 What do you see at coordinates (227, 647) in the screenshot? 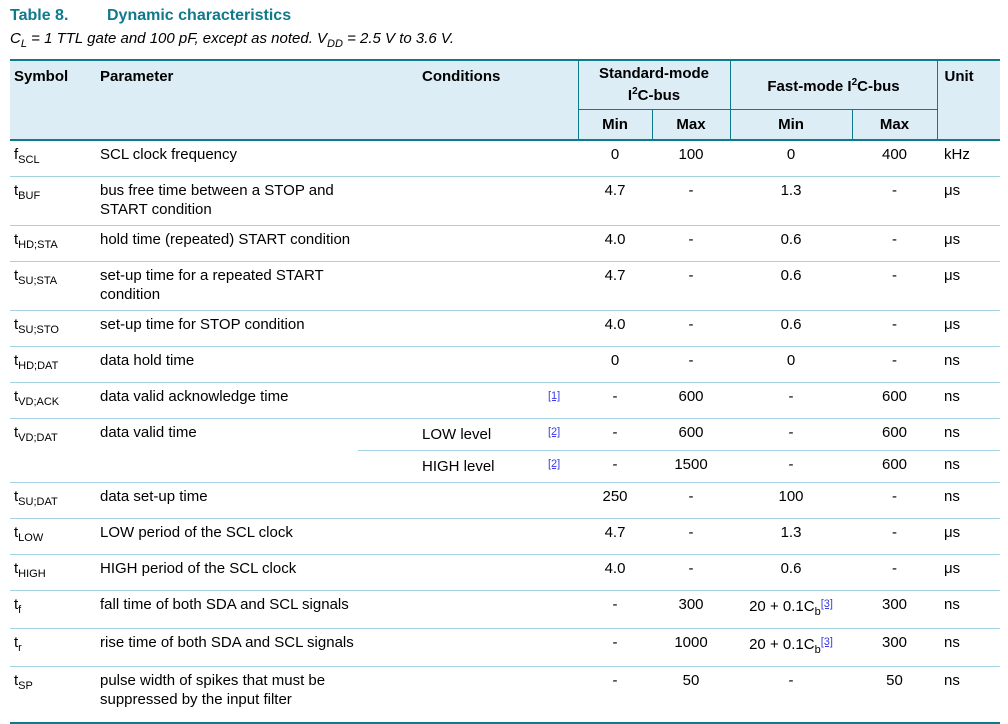
I see `parameter-cell: rise time of both SDA and SCL signals` at bounding box center [227, 647].